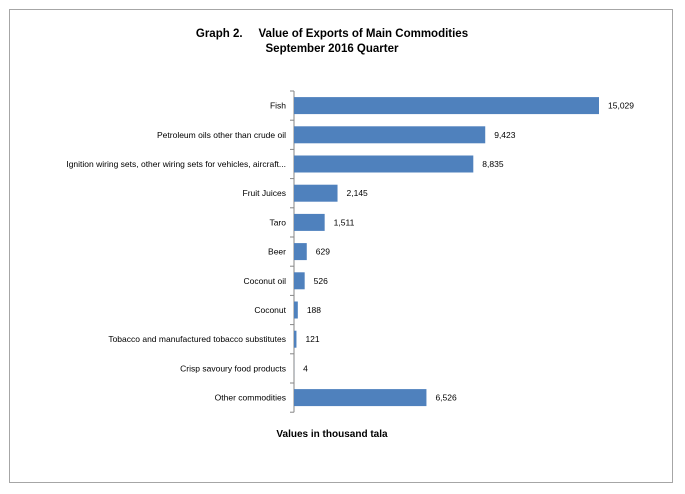  Describe the element at coordinates (332, 434) in the screenshot. I see `x-axis-label: Values in thousand tala` at that location.